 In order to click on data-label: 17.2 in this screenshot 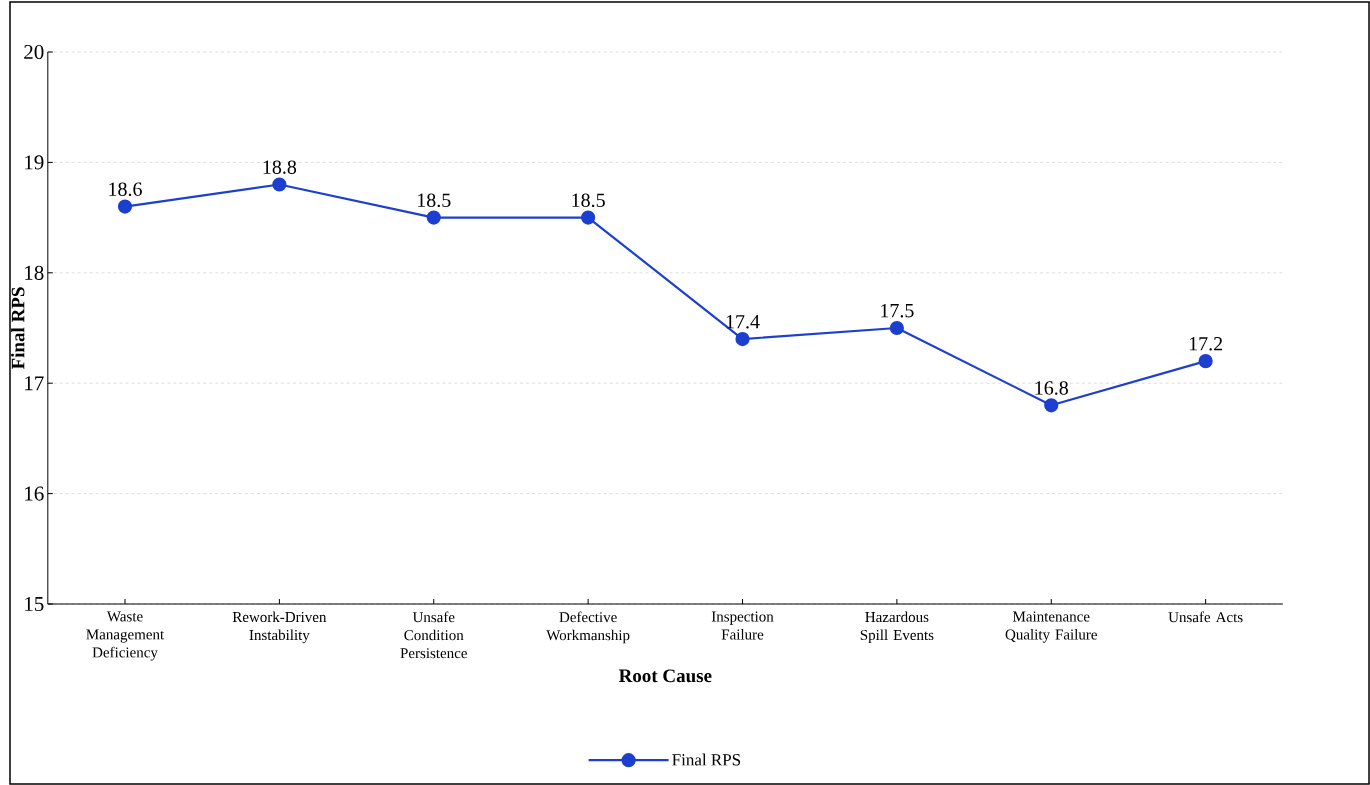, I will do `click(1206, 344)`.